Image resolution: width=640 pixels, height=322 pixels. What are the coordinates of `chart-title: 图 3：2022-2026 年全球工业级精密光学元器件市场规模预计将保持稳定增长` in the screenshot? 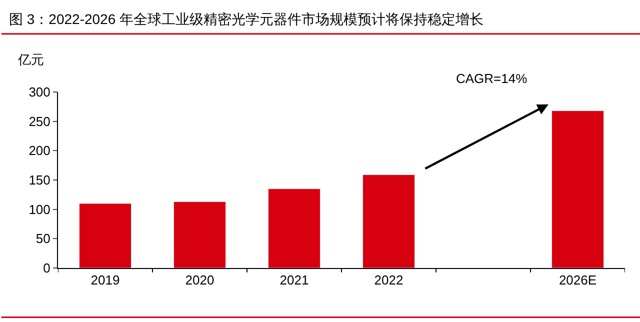 It's located at (246, 19).